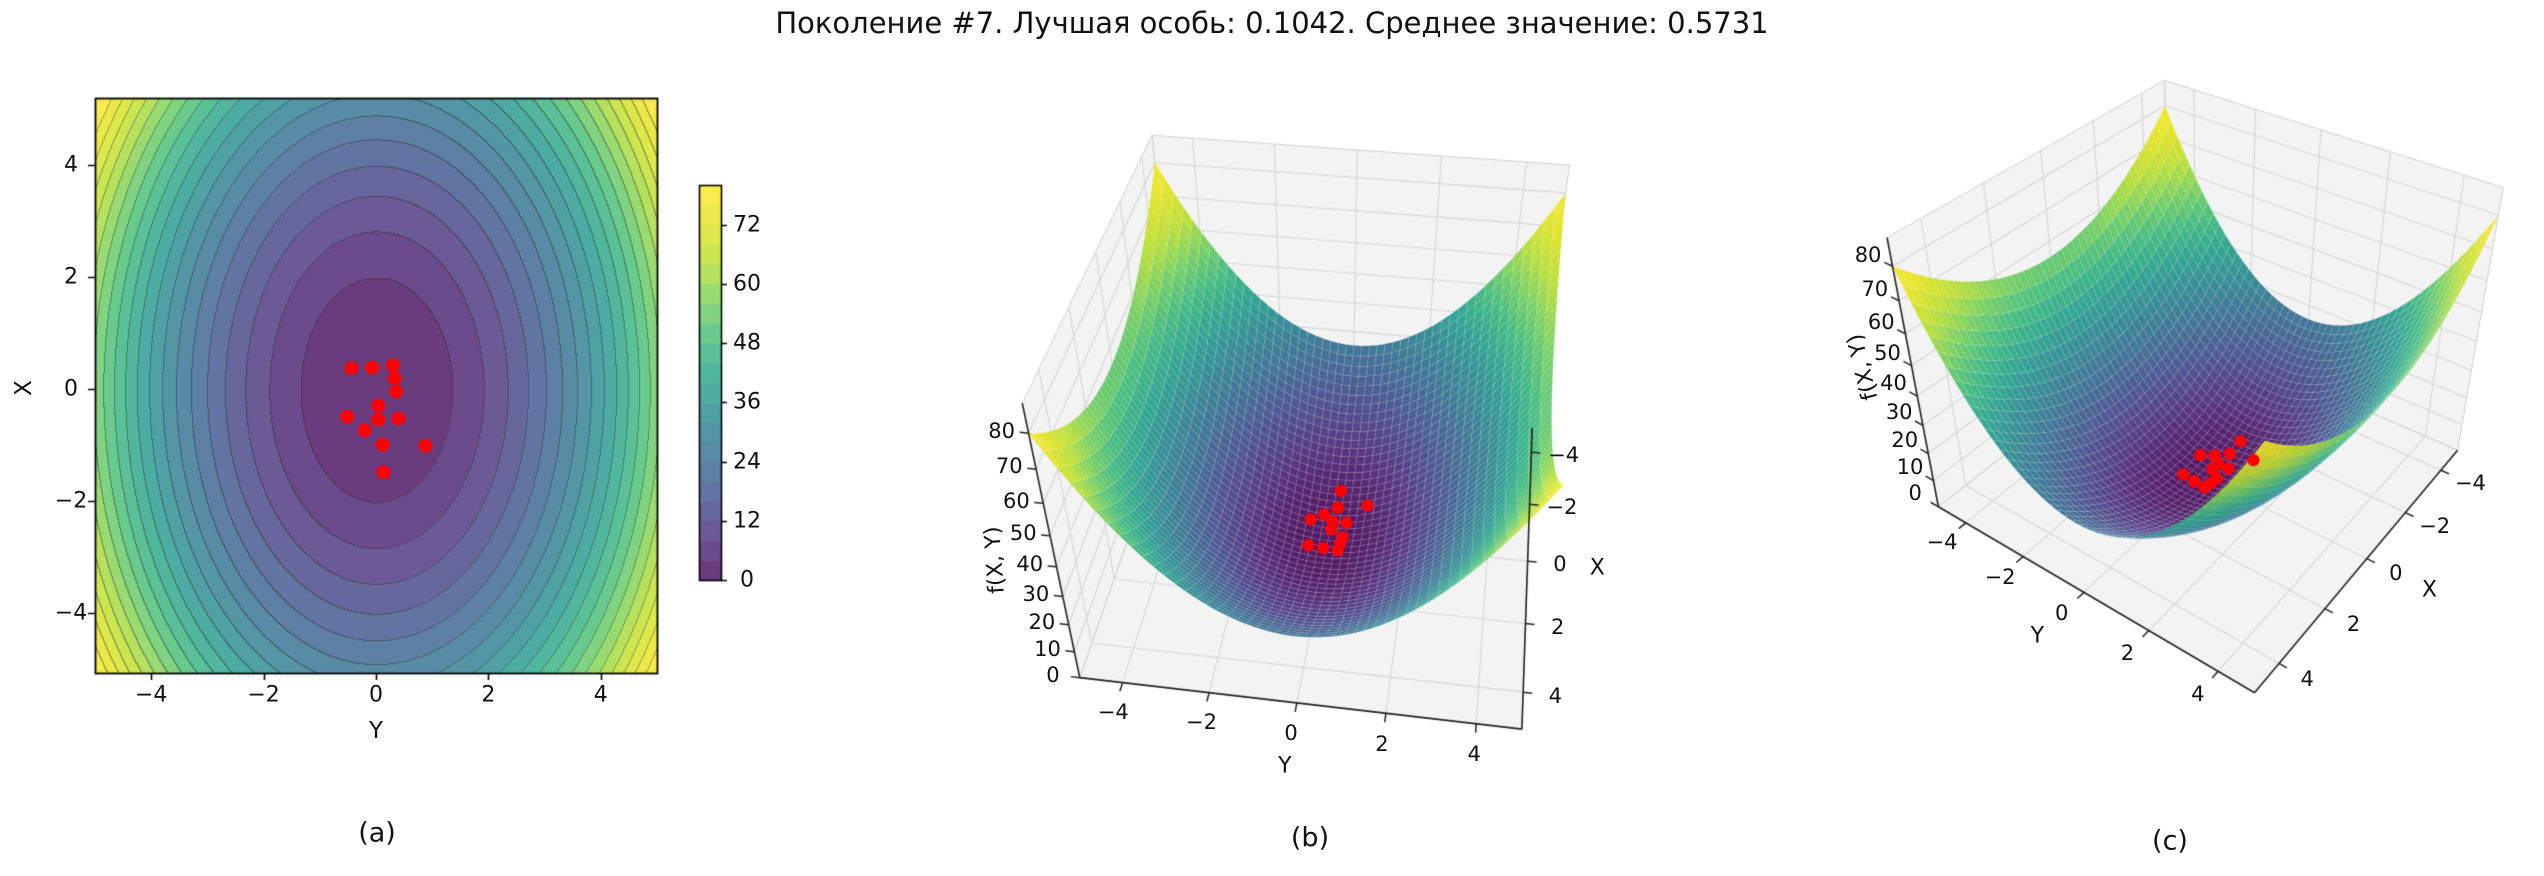 This screenshot has height=876, width=2544. I want to click on tick-label: 12, so click(747, 521).